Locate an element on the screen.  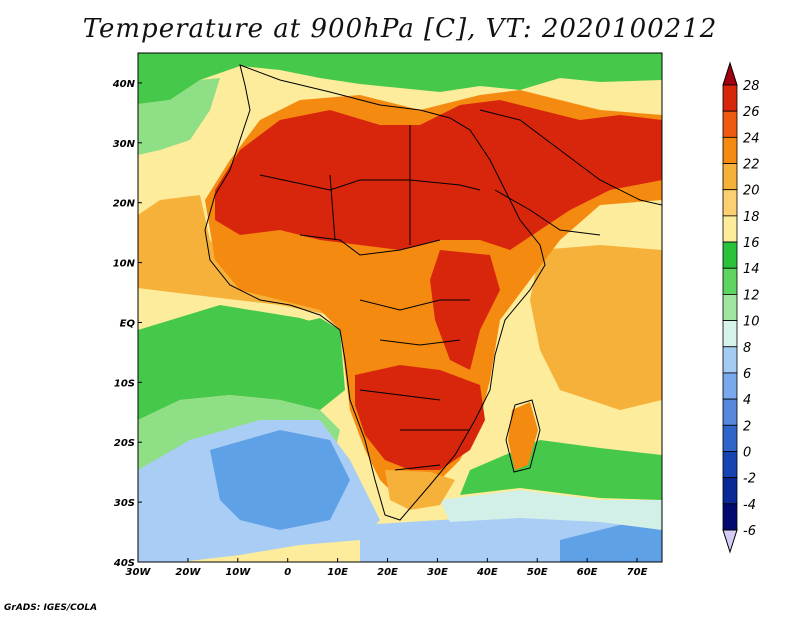
sahara-hot-core is located at coordinates (438, 175).